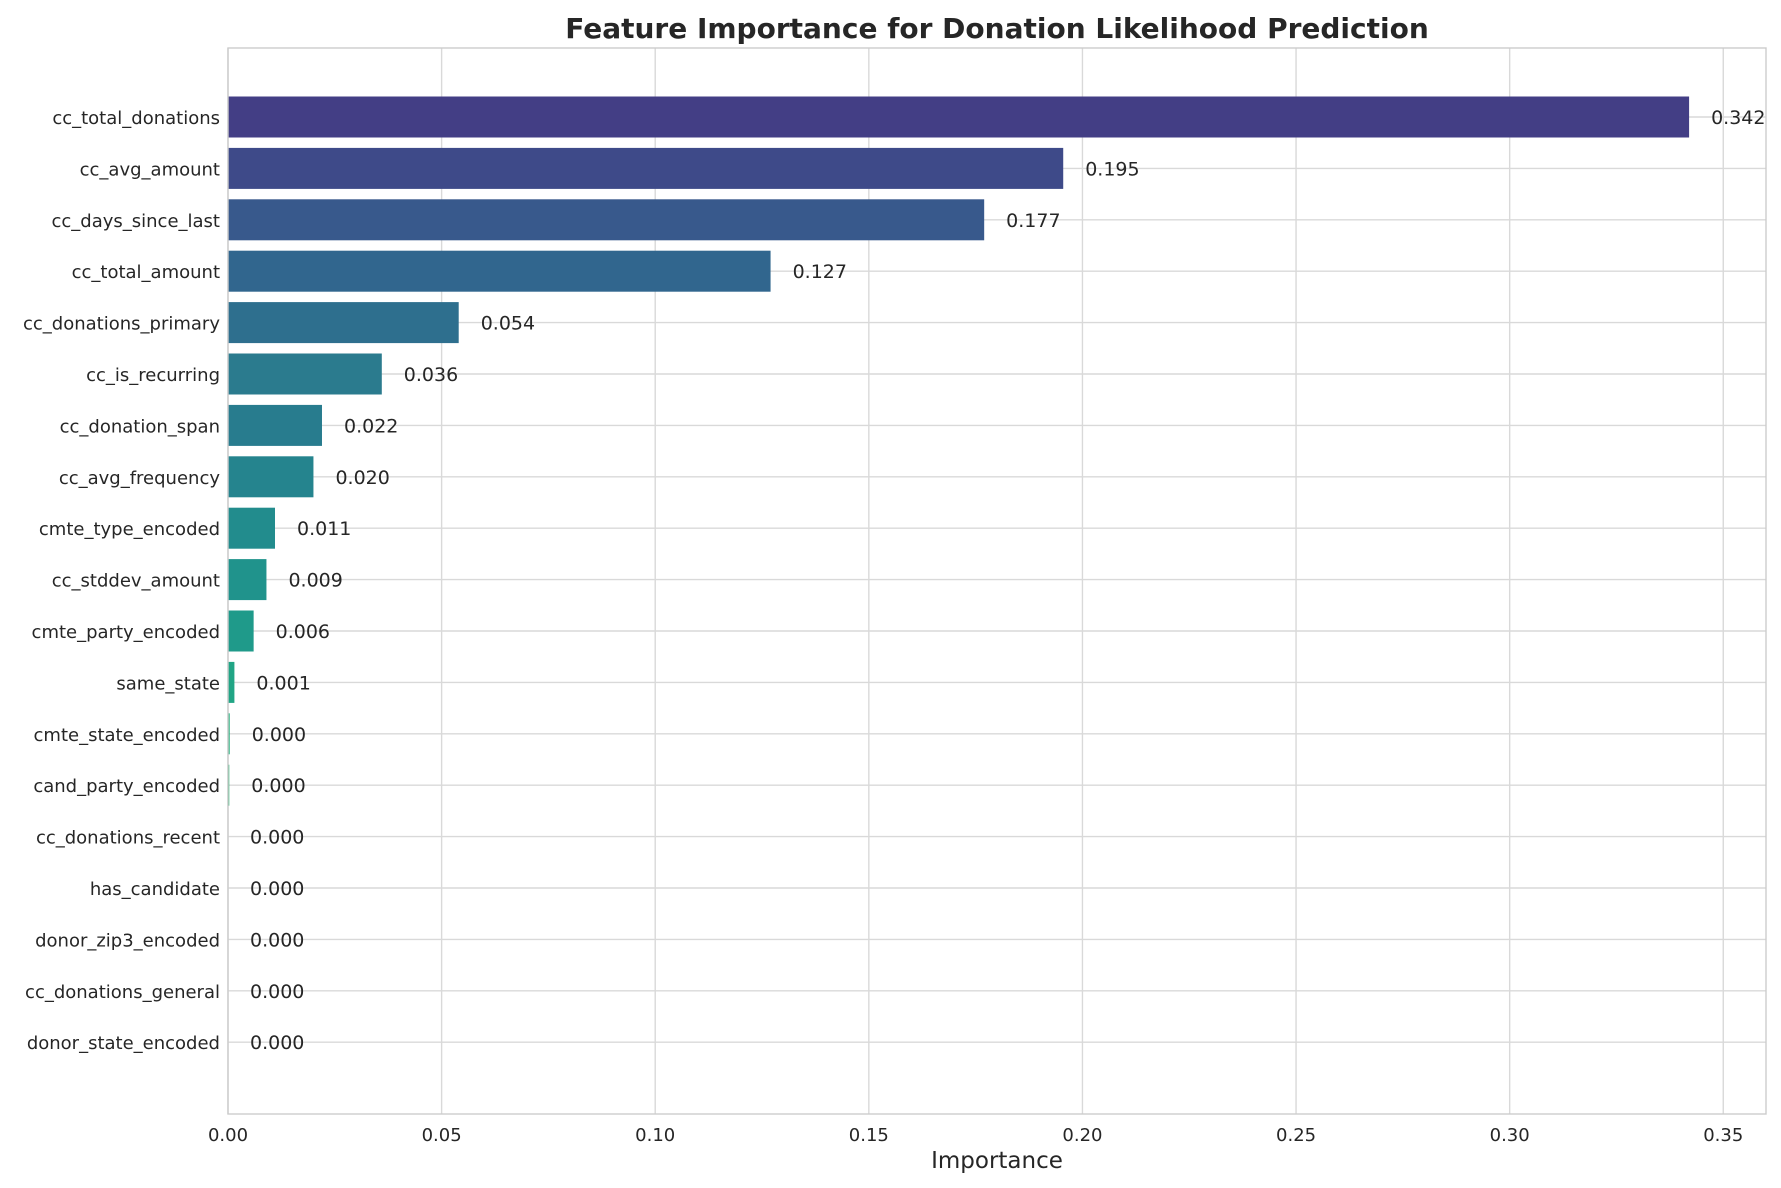 The height and width of the screenshot is (1188, 1781). What do you see at coordinates (122, 992) in the screenshot?
I see `y-tick-label: cc_donations_general` at bounding box center [122, 992].